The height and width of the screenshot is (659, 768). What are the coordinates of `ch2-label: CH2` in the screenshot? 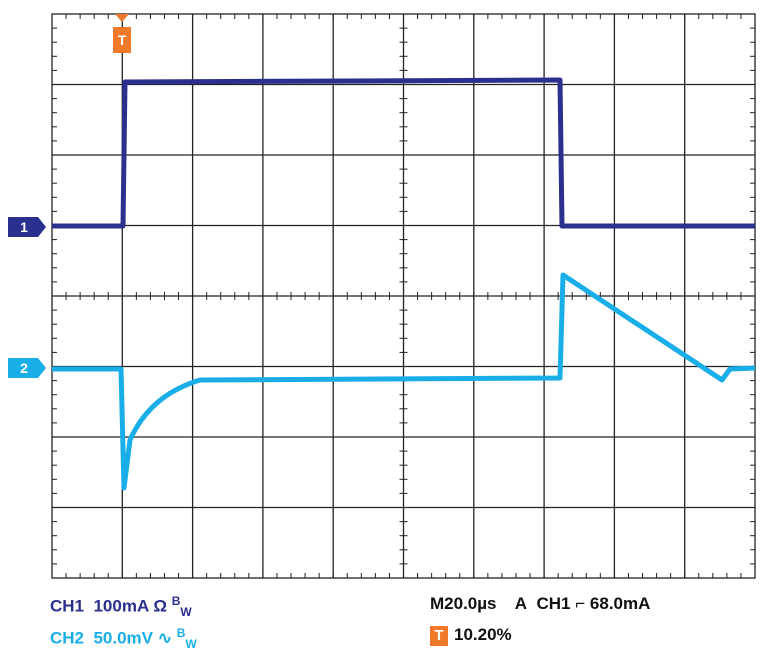 It's located at (67, 638).